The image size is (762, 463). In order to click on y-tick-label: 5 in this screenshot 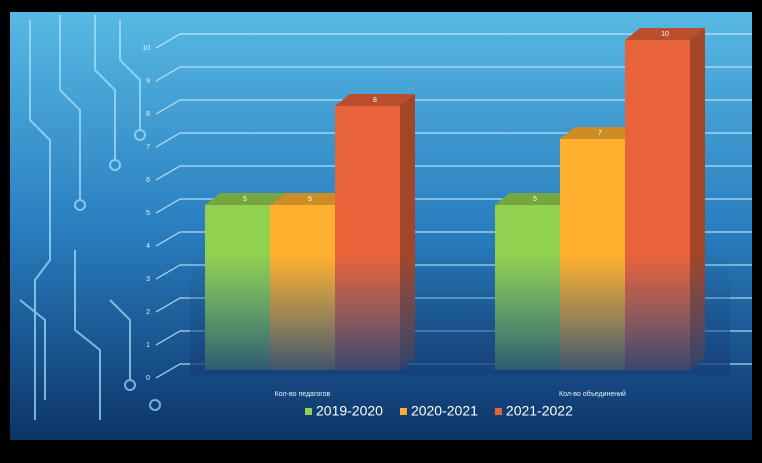, I will do `click(148, 213)`.